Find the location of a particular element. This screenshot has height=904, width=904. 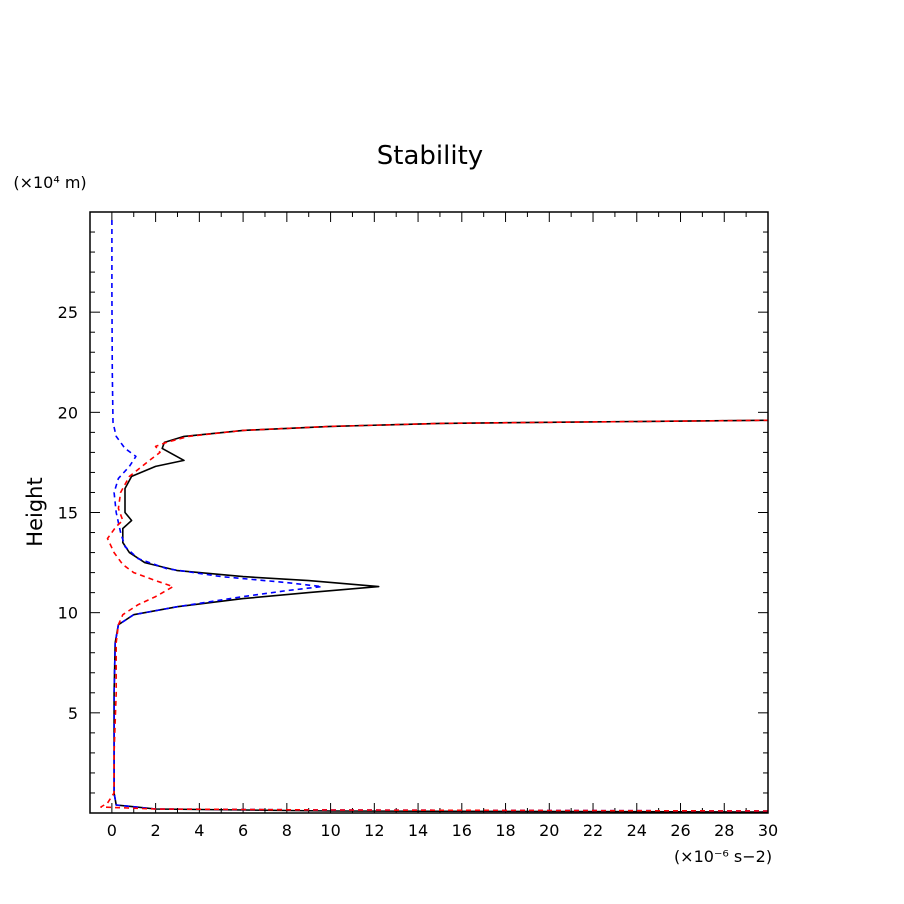

x-tick-label: 24 is located at coordinates (637, 830).